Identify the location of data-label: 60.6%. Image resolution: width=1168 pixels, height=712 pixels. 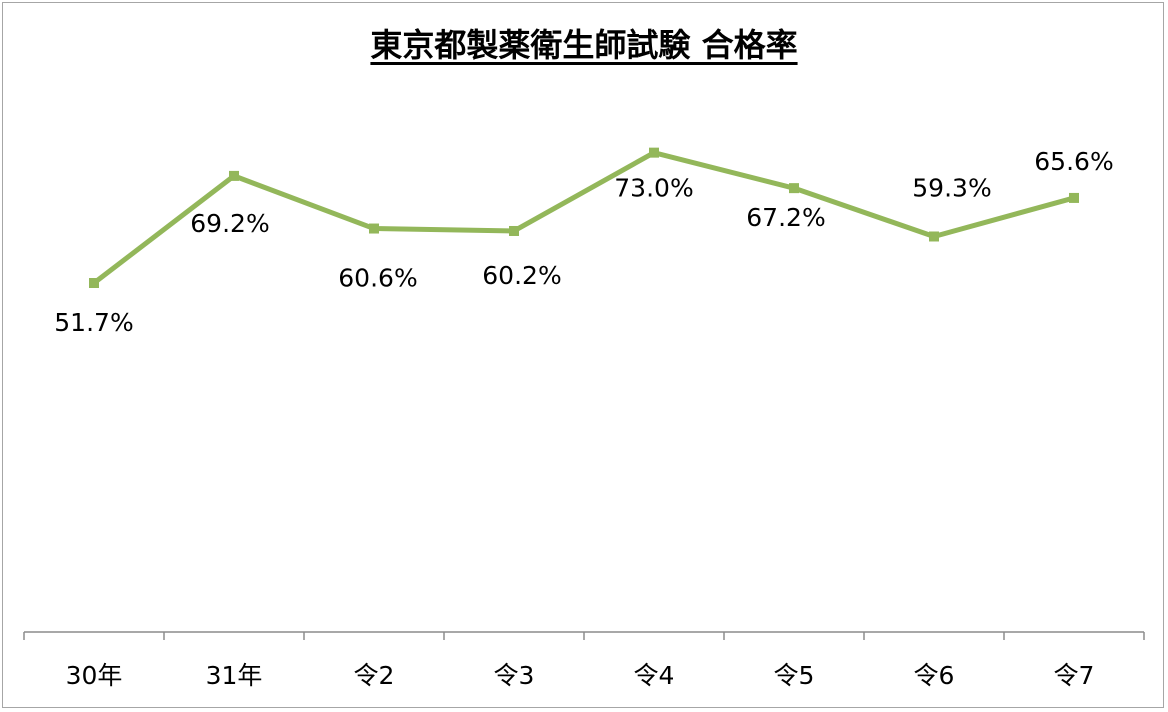
(377, 278).